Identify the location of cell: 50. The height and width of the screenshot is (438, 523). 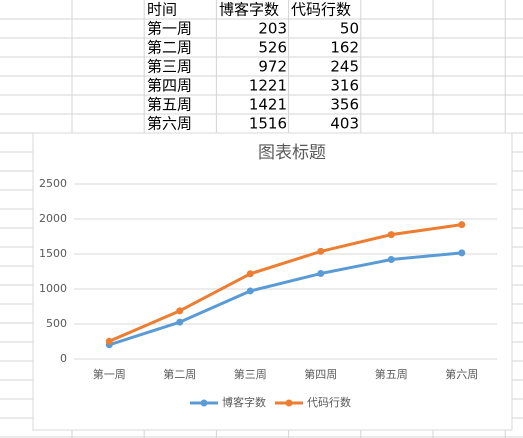
(349, 29).